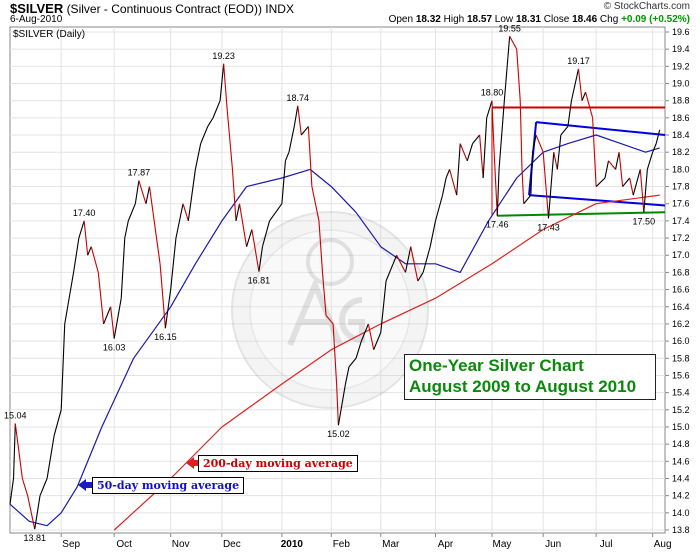 This screenshot has width=700, height=554. Describe the element at coordinates (401, 19) in the screenshot. I see `open-label: Open` at that location.